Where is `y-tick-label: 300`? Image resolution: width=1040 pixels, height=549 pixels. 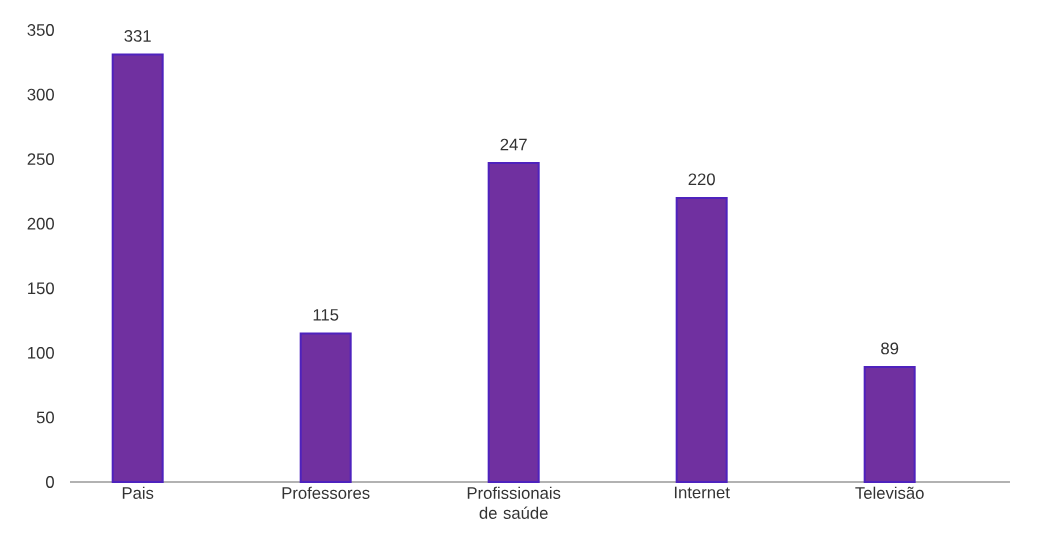 y-tick-label: 300 is located at coordinates (40, 94).